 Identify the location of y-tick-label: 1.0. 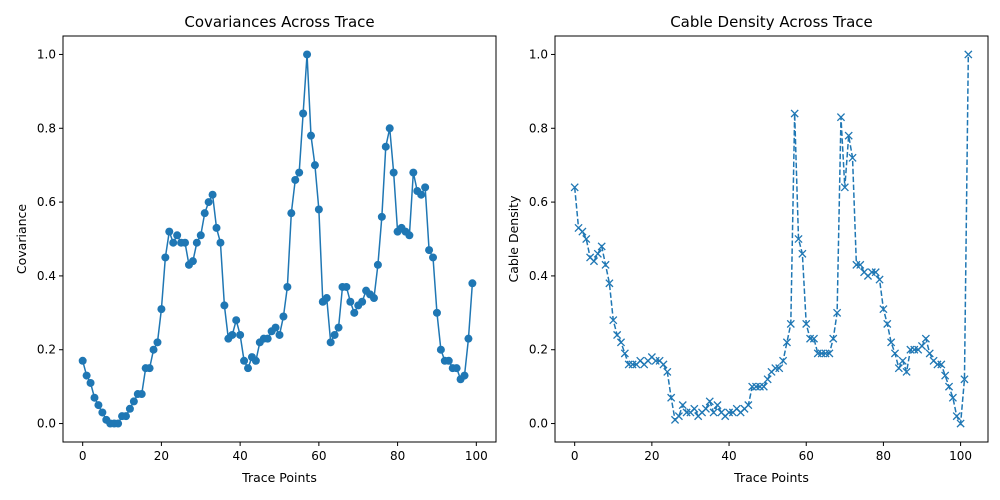
(538, 54).